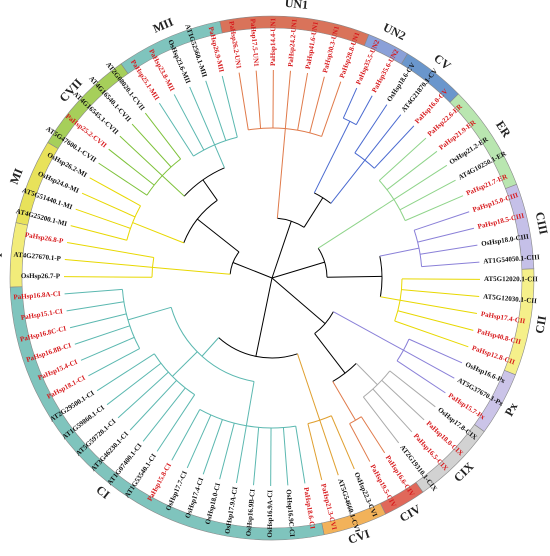 The image size is (550, 556). What do you see at coordinates (296, 6) in the screenshot?
I see `clade-label-un1: UN1` at bounding box center [296, 6].